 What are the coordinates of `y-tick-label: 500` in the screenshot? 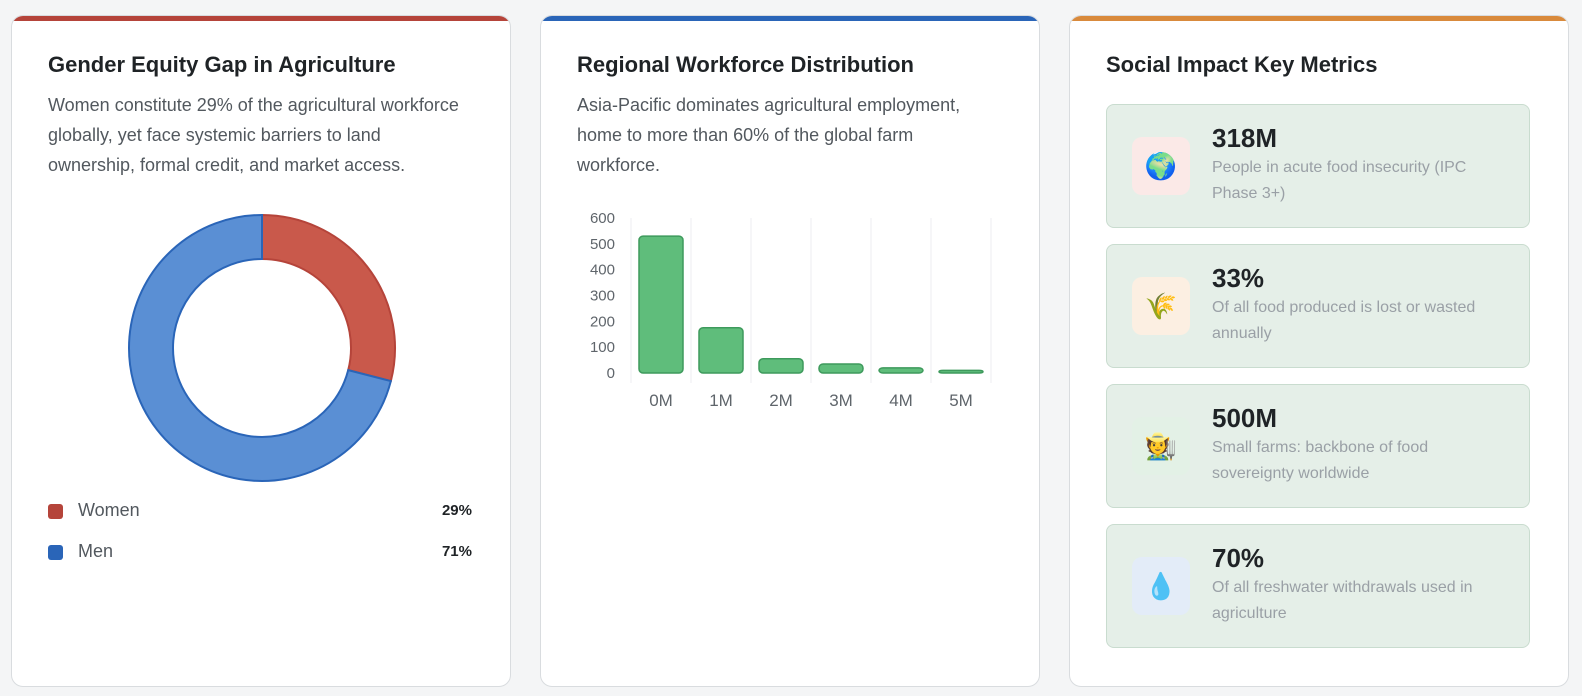 It's located at (602, 244).